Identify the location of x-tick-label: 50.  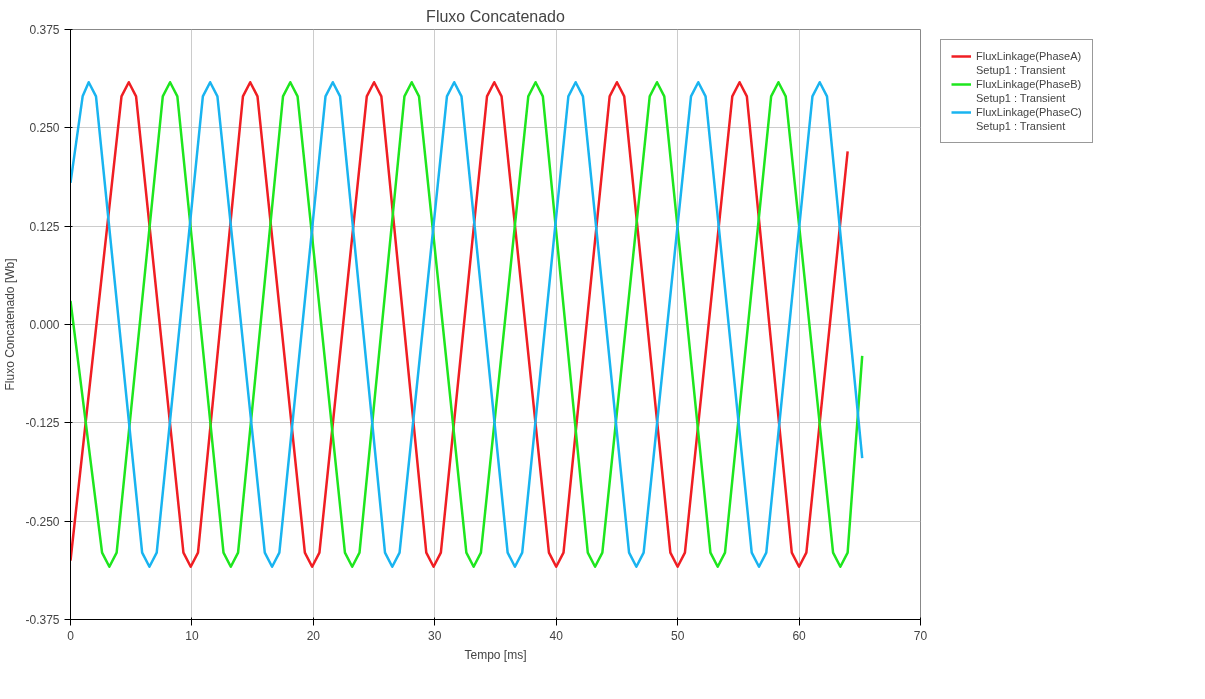
(677, 635).